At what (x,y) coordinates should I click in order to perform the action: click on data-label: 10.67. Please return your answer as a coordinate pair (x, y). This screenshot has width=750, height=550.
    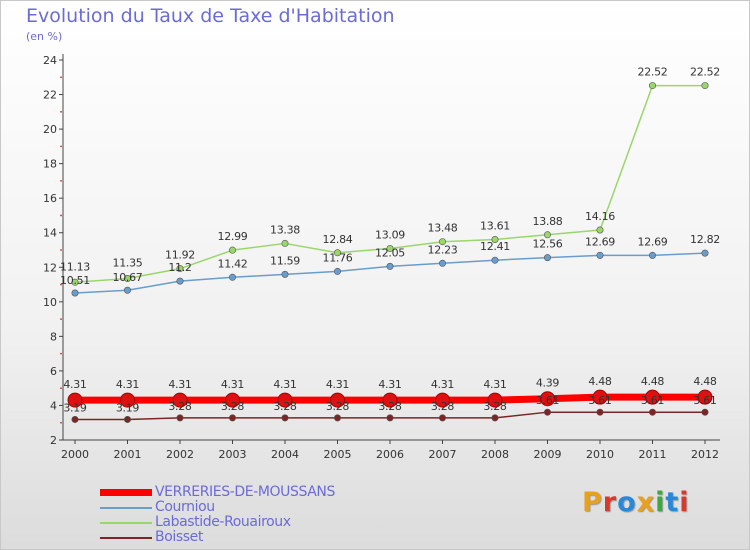
    Looking at the image, I should click on (128, 277).